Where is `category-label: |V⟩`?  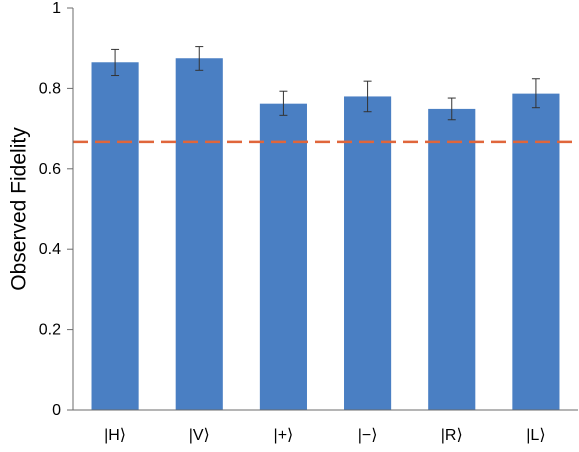 category-label: |V⟩ is located at coordinates (199, 435).